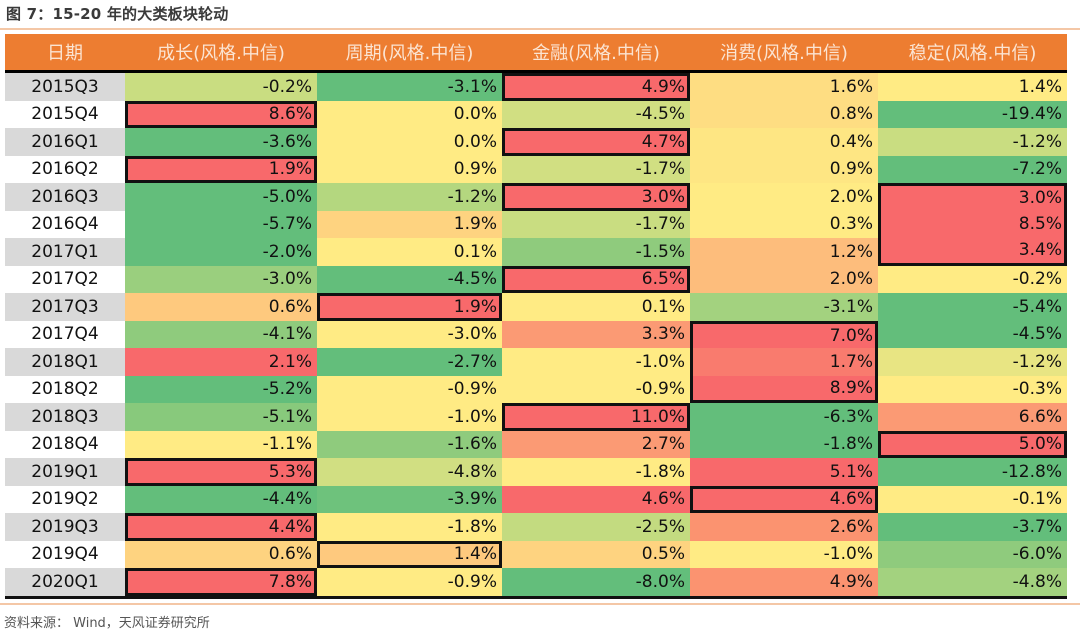 This screenshot has height=633, width=1080. I want to click on table-row: 2018Q3 -5.1% -1.0% 11.0% -6.3% 6.6%, so click(536, 417).